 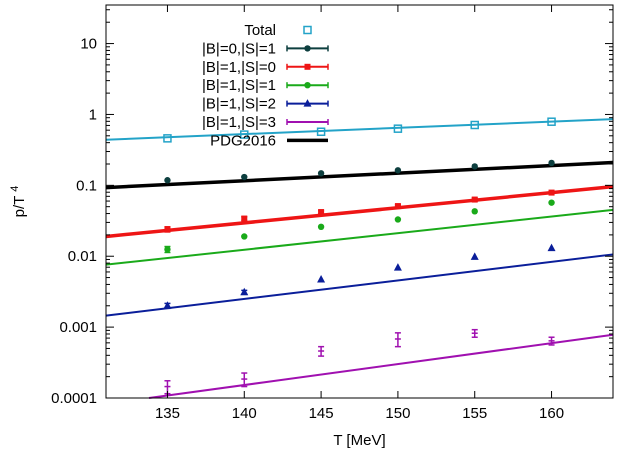 I want to click on x-axis-label: T [MeV], so click(x=359, y=440).